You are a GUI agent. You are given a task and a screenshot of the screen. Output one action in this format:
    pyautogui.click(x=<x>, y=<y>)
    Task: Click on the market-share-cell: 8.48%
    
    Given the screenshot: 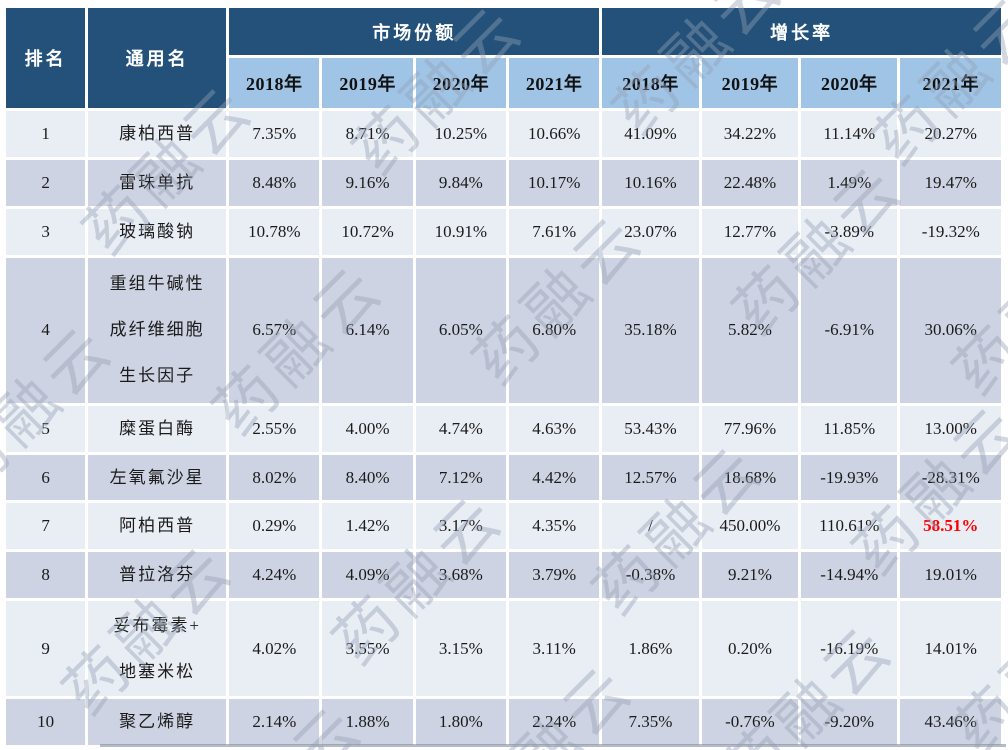 What is the action you would take?
    pyautogui.click(x=274, y=182)
    